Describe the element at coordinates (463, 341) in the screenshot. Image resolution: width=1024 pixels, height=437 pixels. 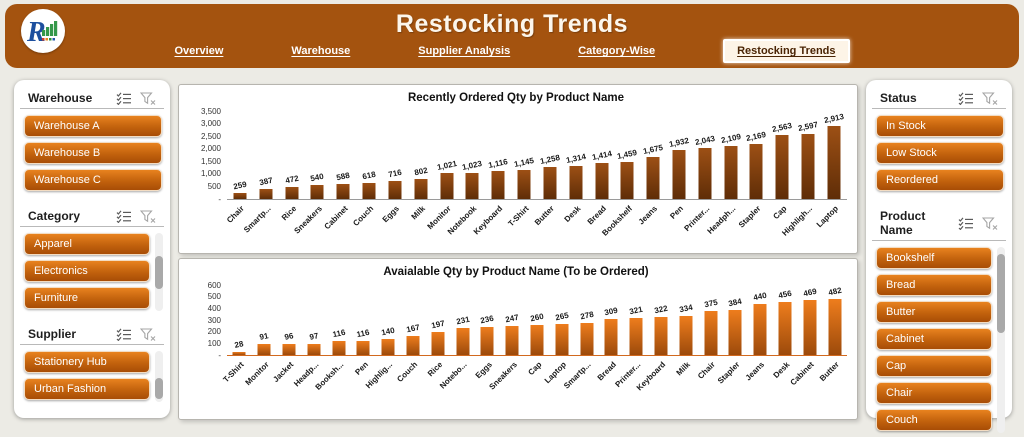
I see `bar-notebo` at that location.